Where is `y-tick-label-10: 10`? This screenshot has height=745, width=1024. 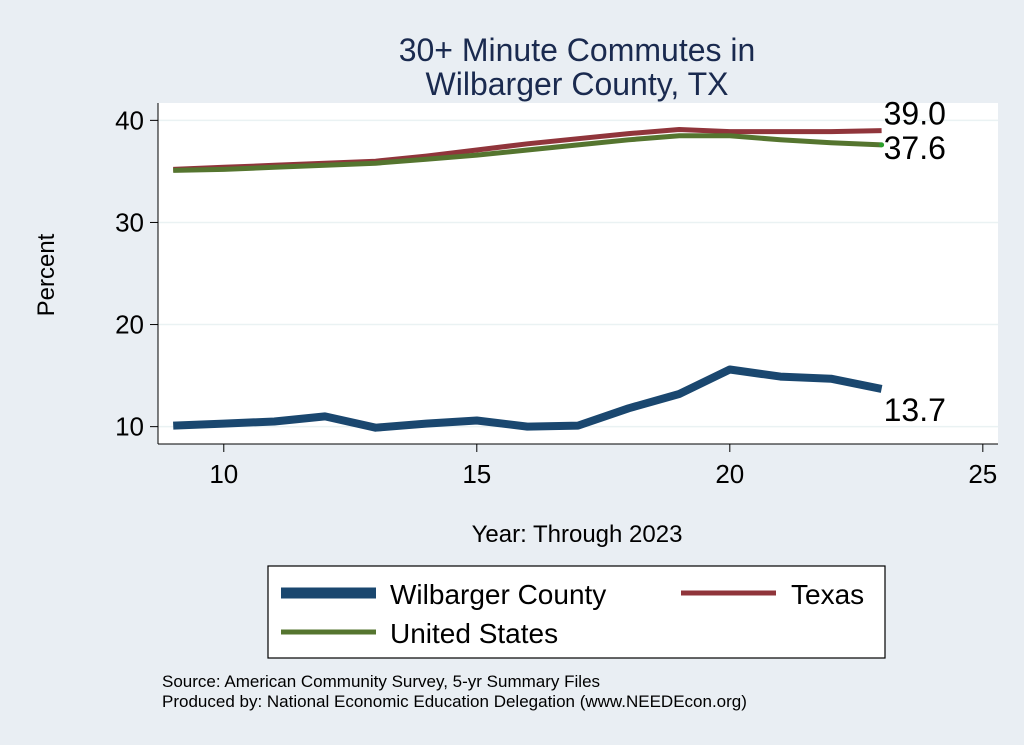
y-tick-label-10: 10 is located at coordinates (129, 427).